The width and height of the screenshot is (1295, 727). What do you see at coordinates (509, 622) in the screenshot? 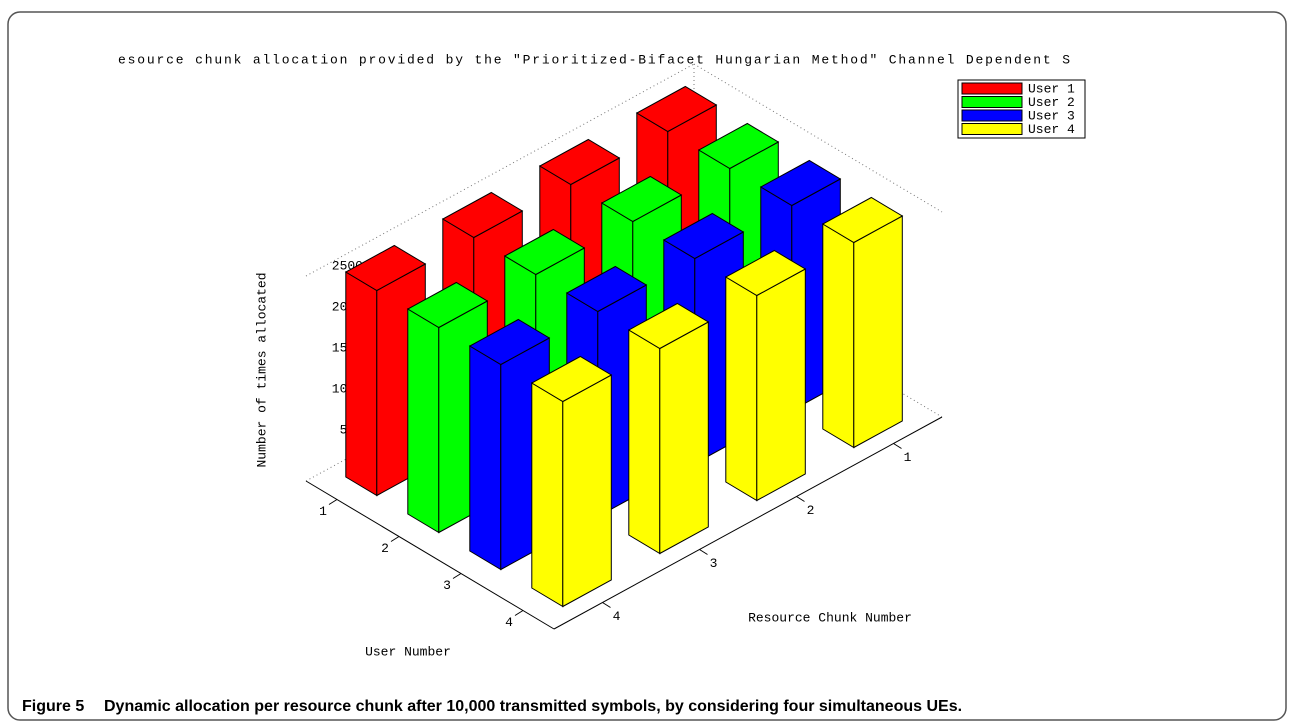
I see `x-tick-label: 4` at bounding box center [509, 622].